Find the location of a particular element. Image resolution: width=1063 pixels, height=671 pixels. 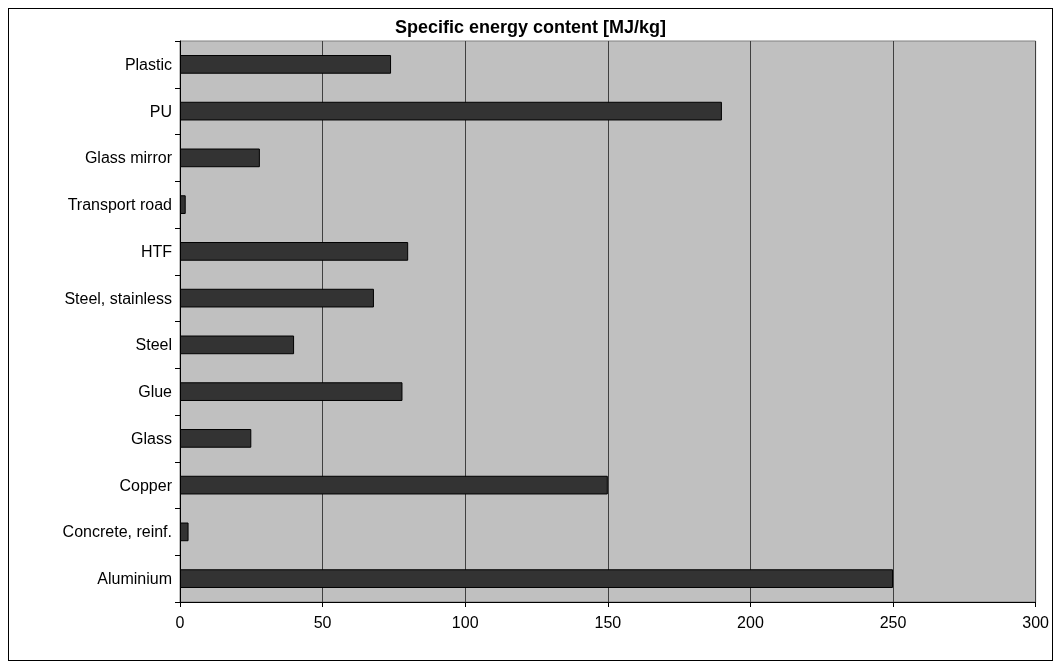

x-tick-label: 200 is located at coordinates (750, 622).